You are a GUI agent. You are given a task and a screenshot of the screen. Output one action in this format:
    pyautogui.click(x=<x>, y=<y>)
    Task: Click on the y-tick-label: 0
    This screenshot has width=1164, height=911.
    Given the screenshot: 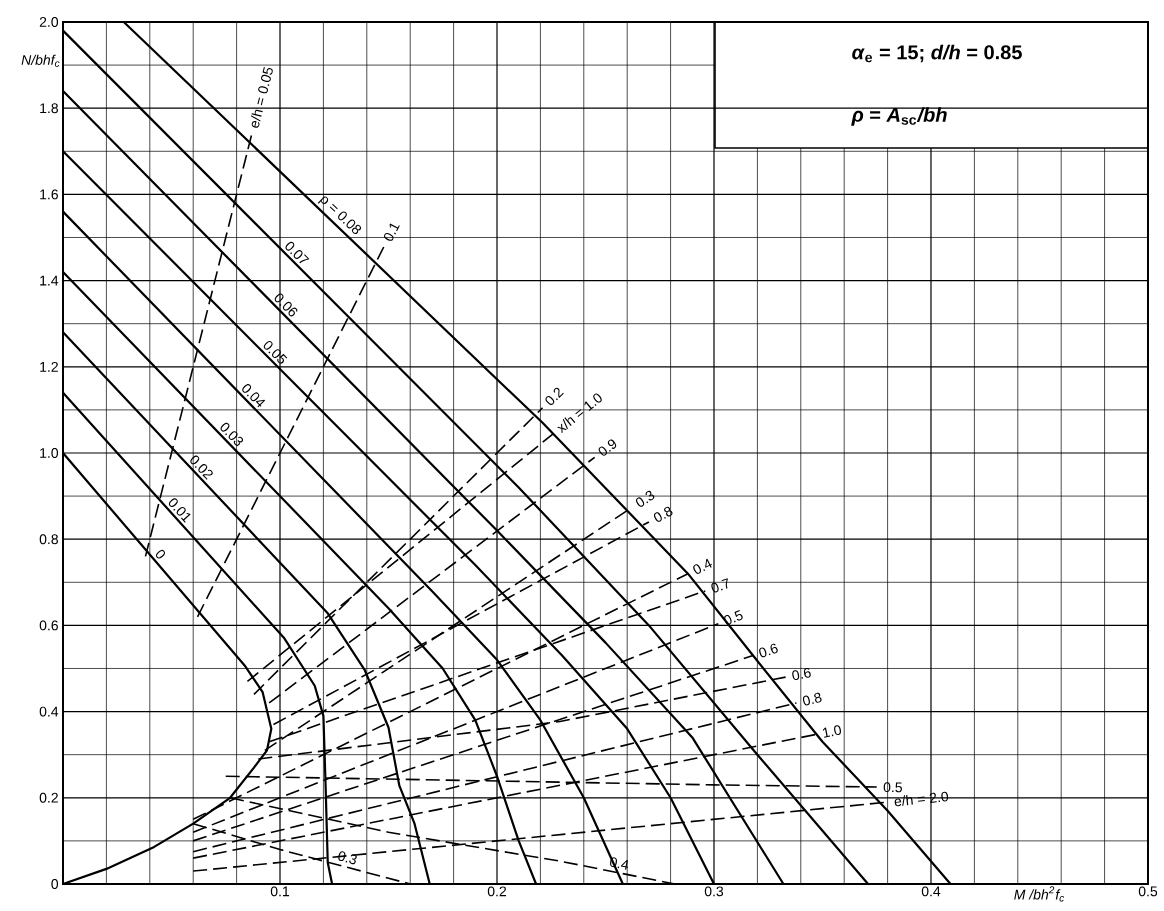 What is the action you would take?
    pyautogui.click(x=55, y=884)
    